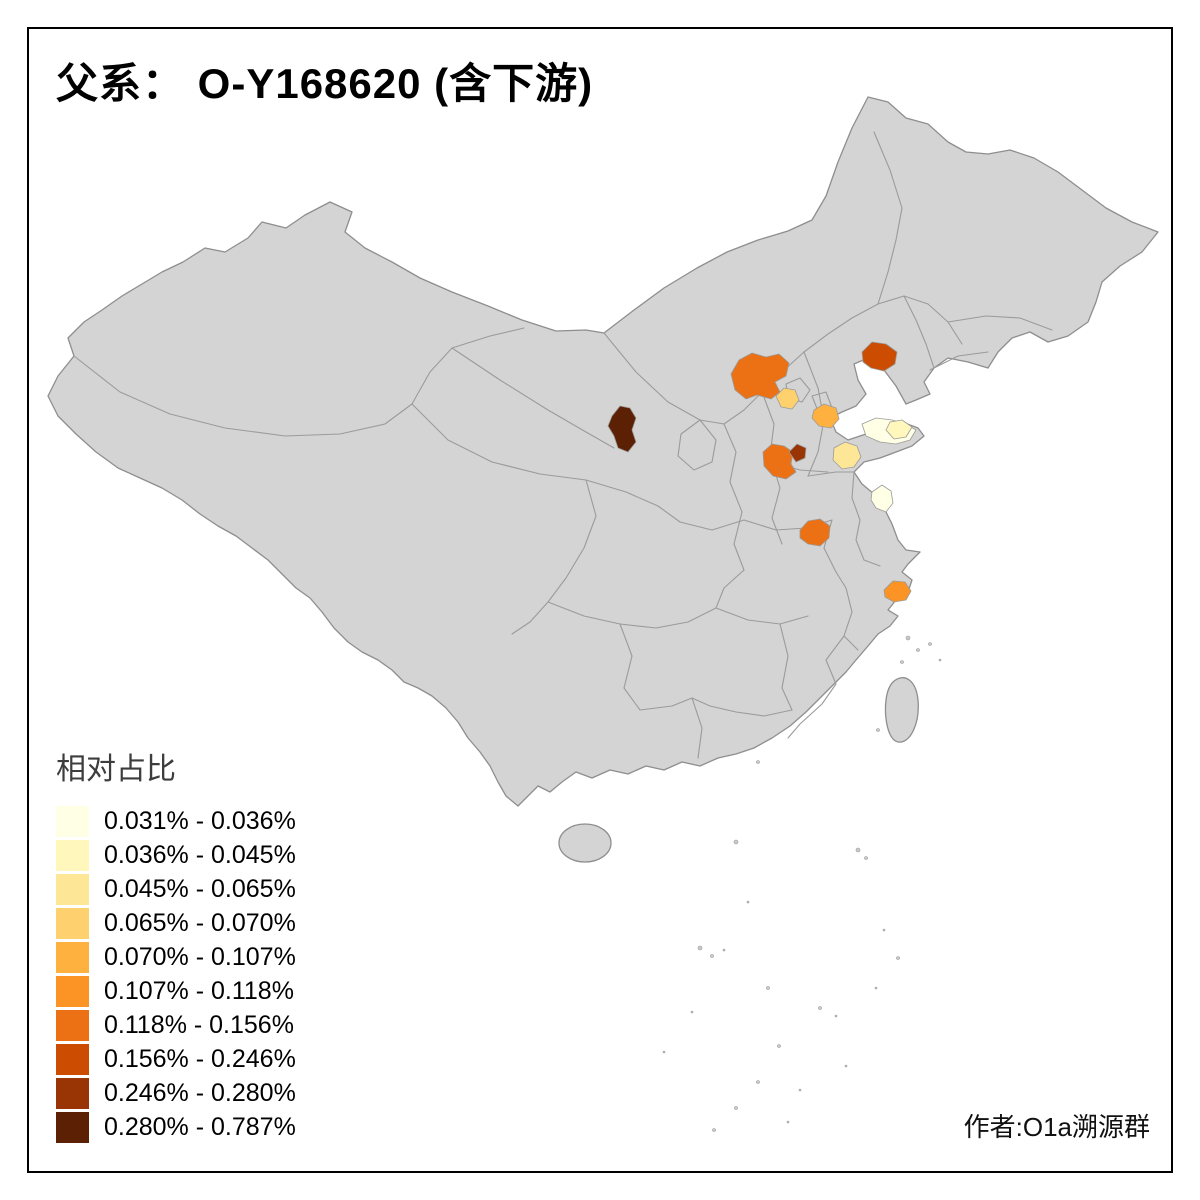  Describe the element at coordinates (1056, 1127) in the screenshot. I see `author-credit: 作者:O1a溯源群` at that location.